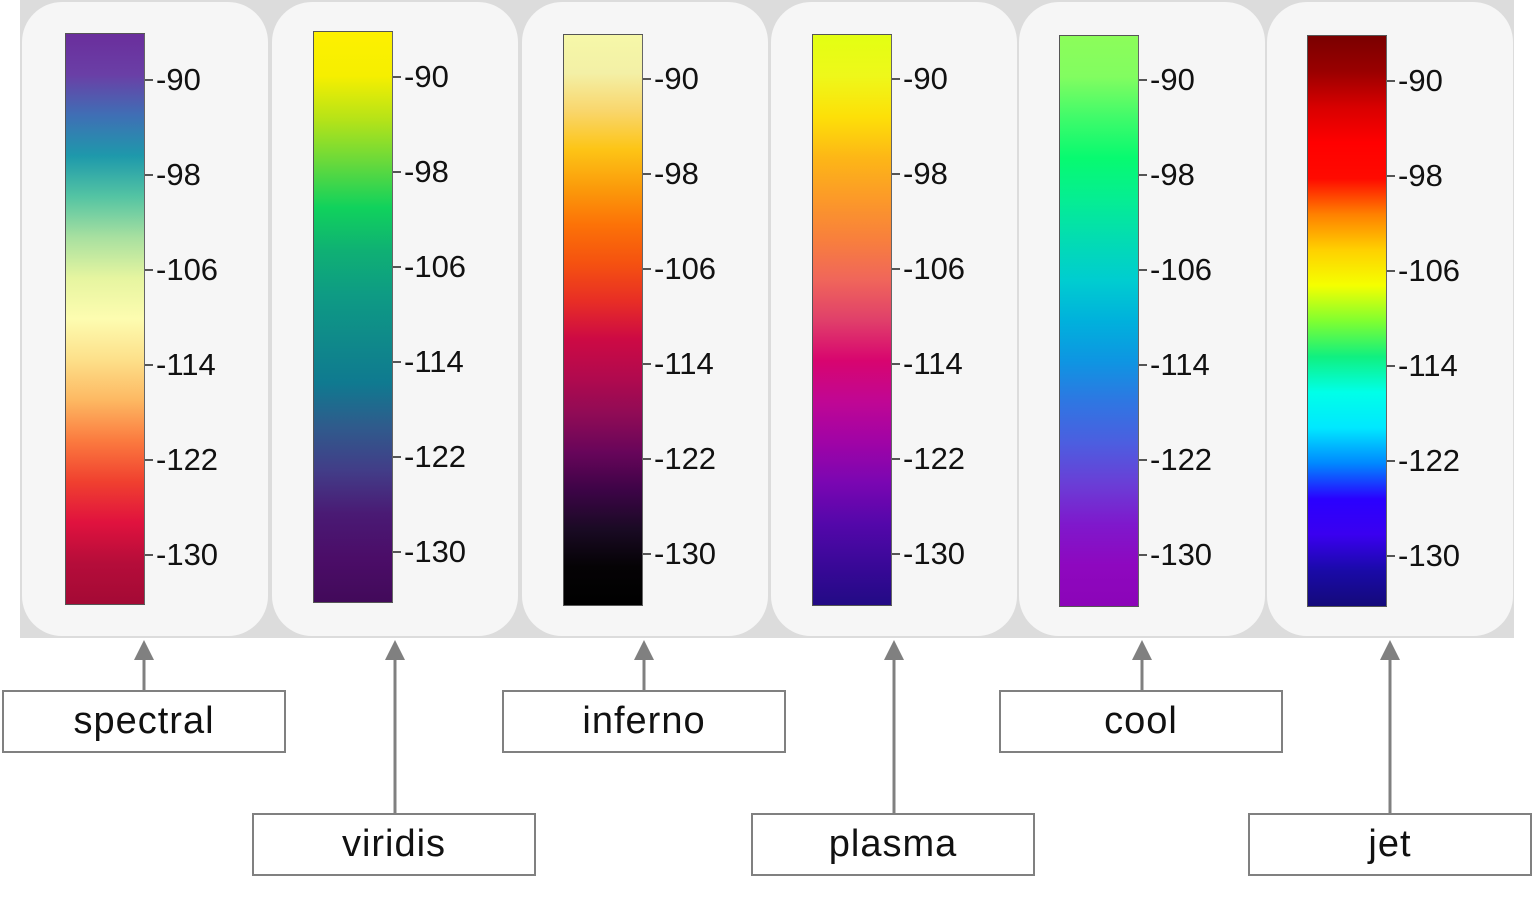 Image resolution: width=1536 pixels, height=897 pixels. What do you see at coordinates (394, 844) in the screenshot?
I see `label-viridis: viridis` at bounding box center [394, 844].